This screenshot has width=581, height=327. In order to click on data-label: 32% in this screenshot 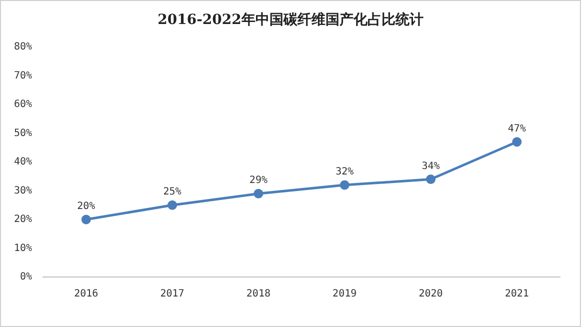, I will do `click(345, 172)`.